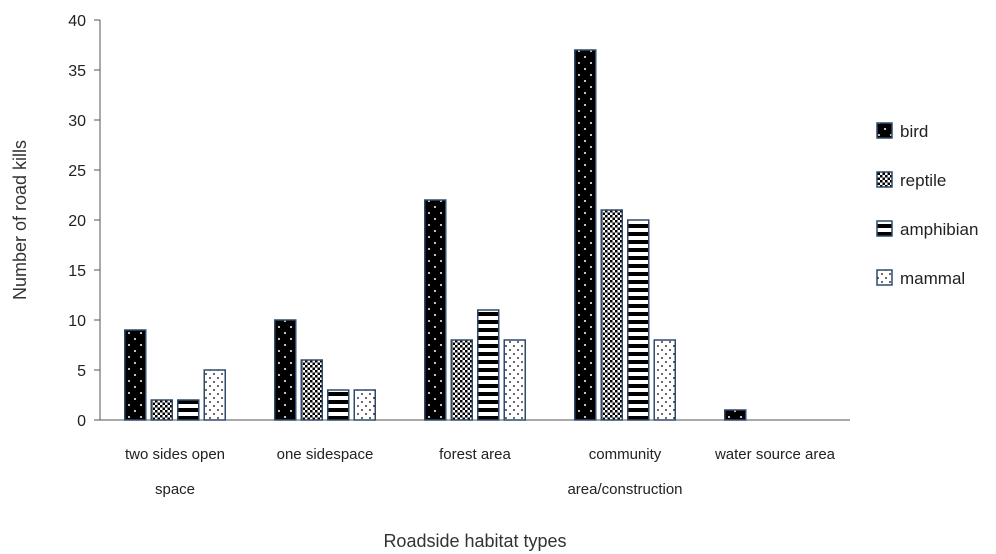 The width and height of the screenshot is (996, 554). Describe the element at coordinates (625, 454) in the screenshot. I see `x-category-label: community` at that location.